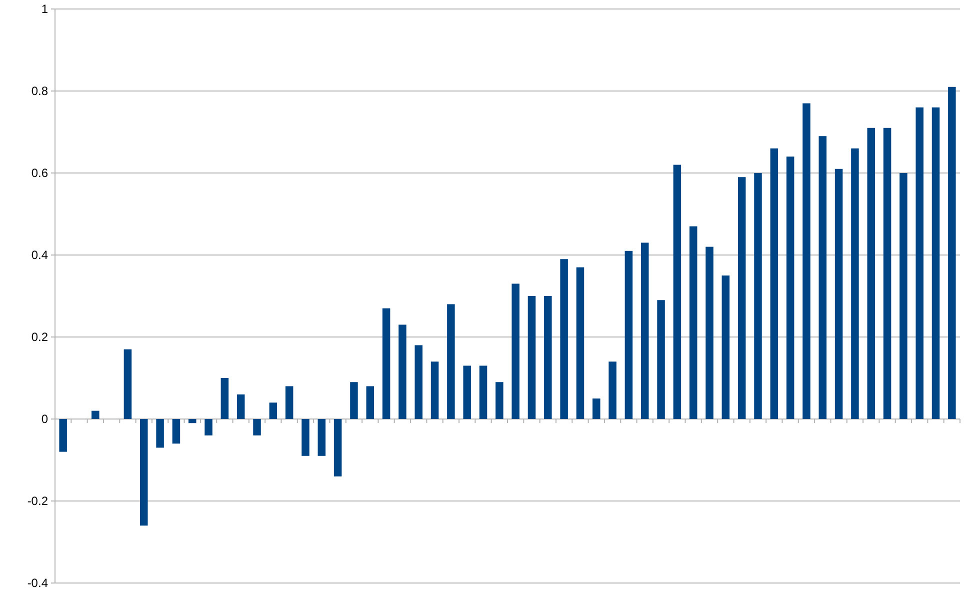 Image resolution: width=970 pixels, height=597 pixels. I want to click on y-tick-label: -0.4, so click(37, 583).